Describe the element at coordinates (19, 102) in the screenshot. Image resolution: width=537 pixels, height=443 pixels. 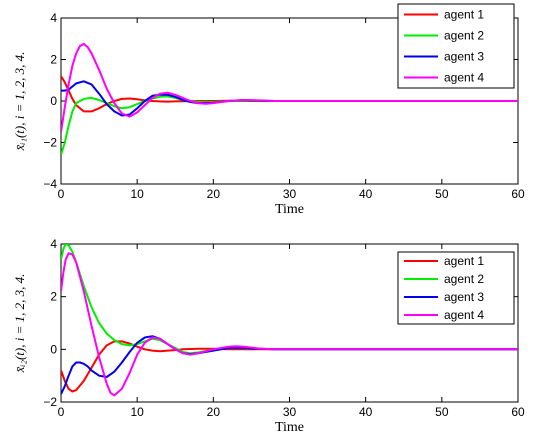
I see `y-axis-label: x̄ᵢ₁(t), i = 1, 2, 3, 4.` at that location.